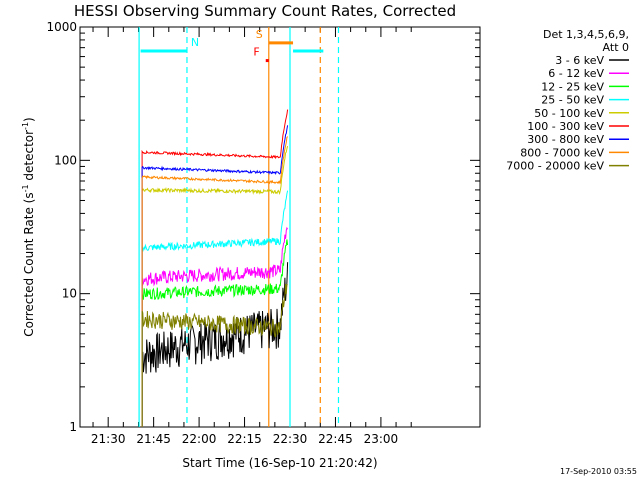 The height and width of the screenshot is (480, 640). Describe the element at coordinates (153, 439) in the screenshot. I see `x-tick-label: 21:45` at that location.